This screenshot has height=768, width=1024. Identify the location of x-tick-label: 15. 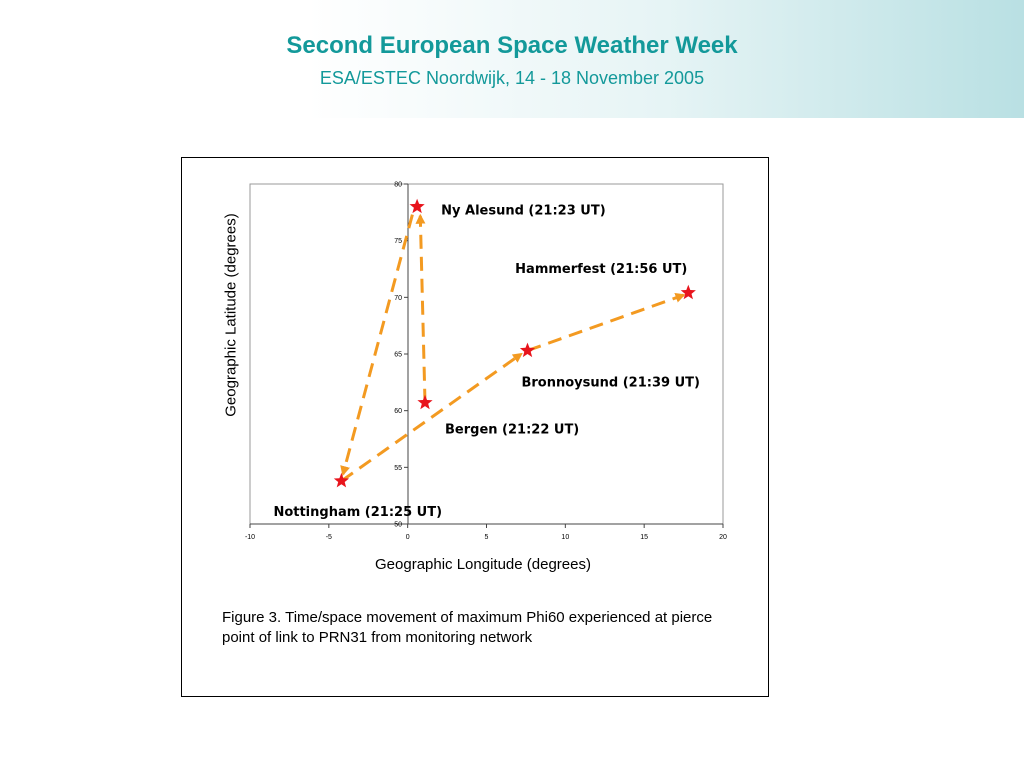
(644, 537).